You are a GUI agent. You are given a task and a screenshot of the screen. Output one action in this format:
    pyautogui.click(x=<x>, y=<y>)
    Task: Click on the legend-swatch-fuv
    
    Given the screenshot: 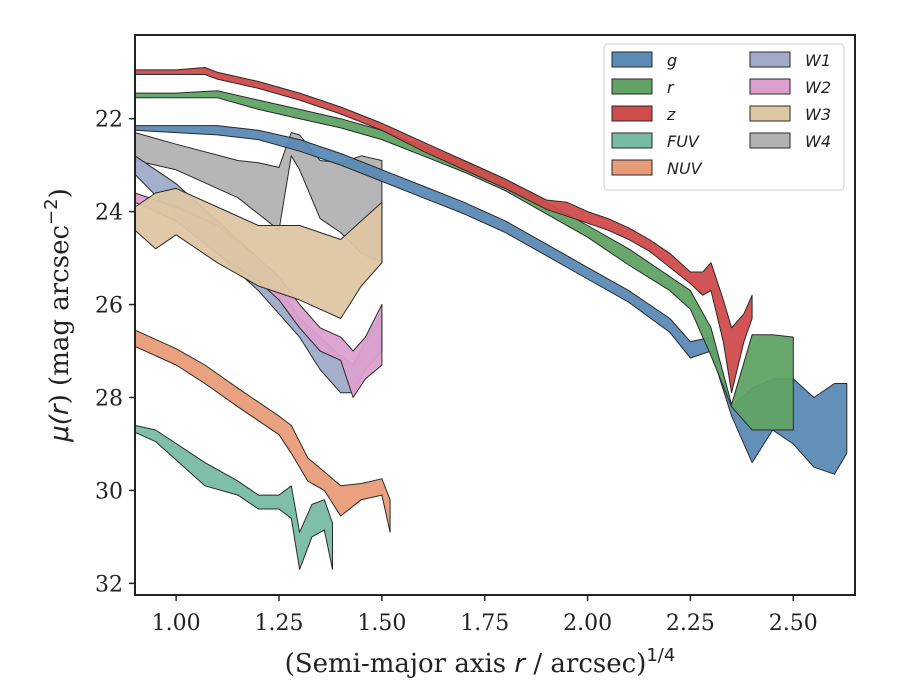 What is the action you would take?
    pyautogui.click(x=632, y=140)
    